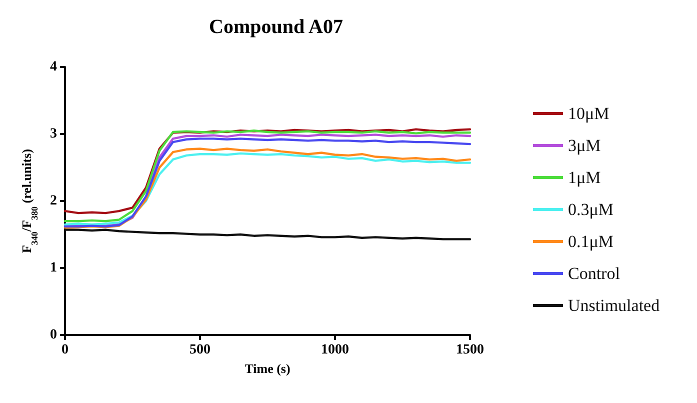 The image size is (697, 403). Describe the element at coordinates (200, 350) in the screenshot. I see `x-tick-label: 500` at that location.